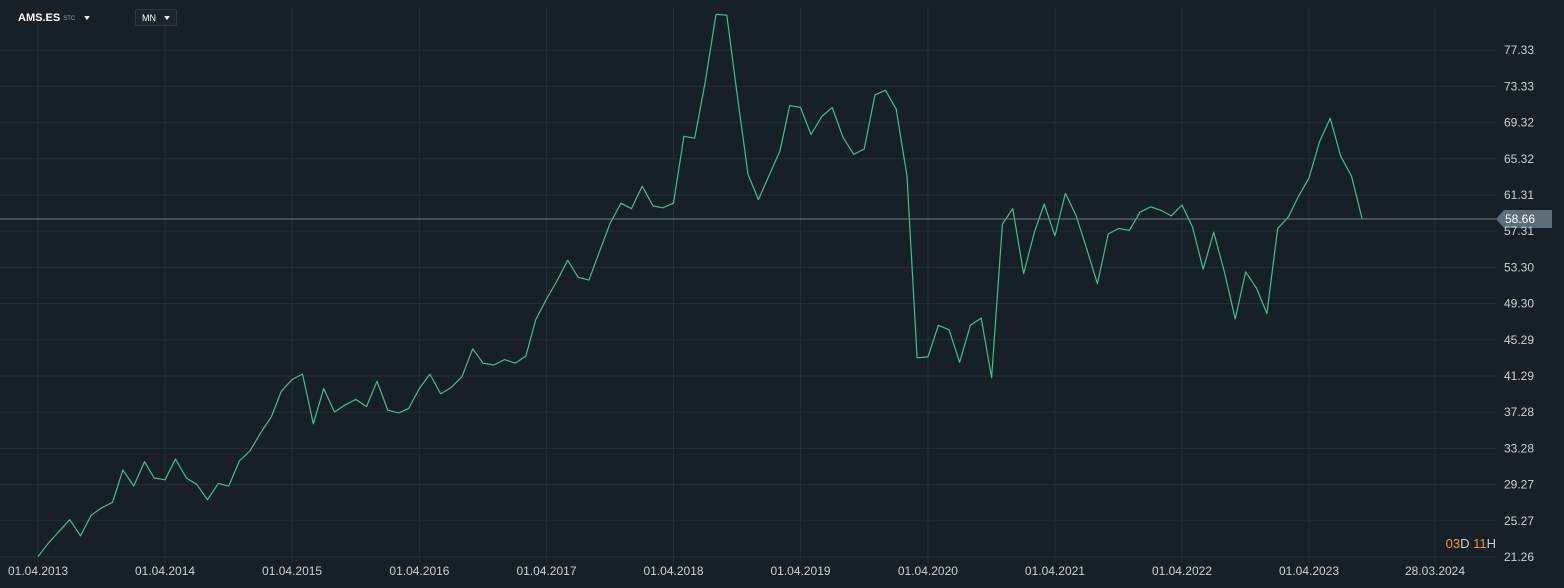  Describe the element at coordinates (69, 19) in the screenshot. I see `symbol-exchange: STC` at that location.